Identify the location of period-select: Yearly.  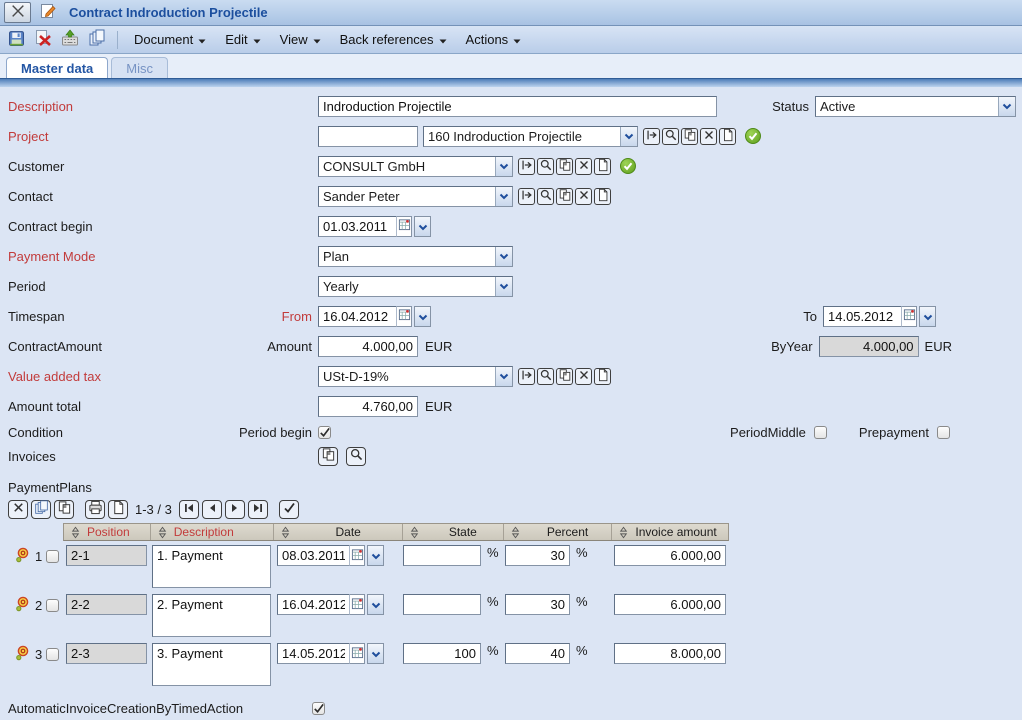
(415, 286).